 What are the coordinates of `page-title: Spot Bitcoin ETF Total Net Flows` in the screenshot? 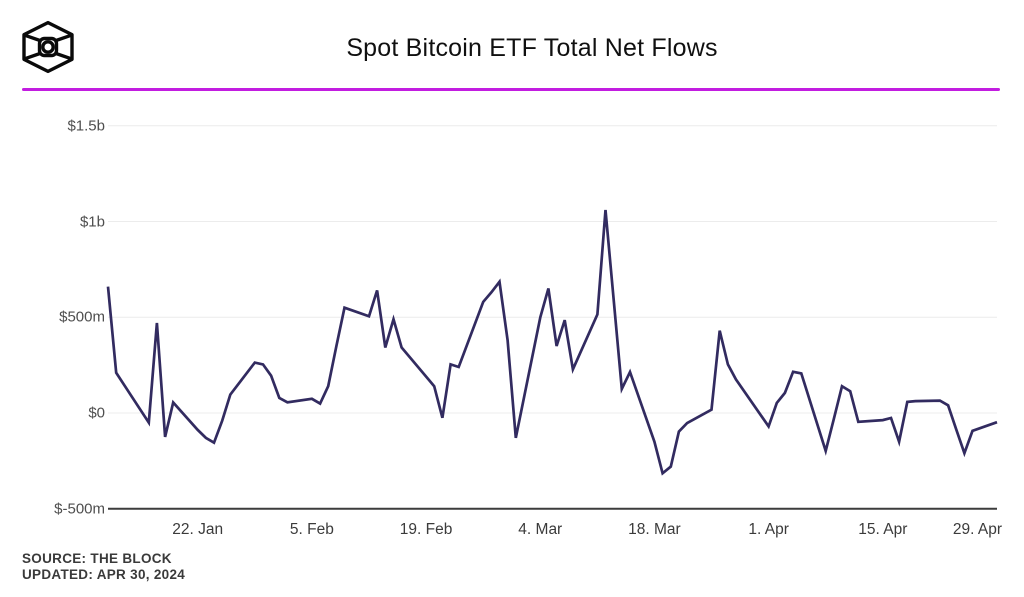 It's located at (532, 48).